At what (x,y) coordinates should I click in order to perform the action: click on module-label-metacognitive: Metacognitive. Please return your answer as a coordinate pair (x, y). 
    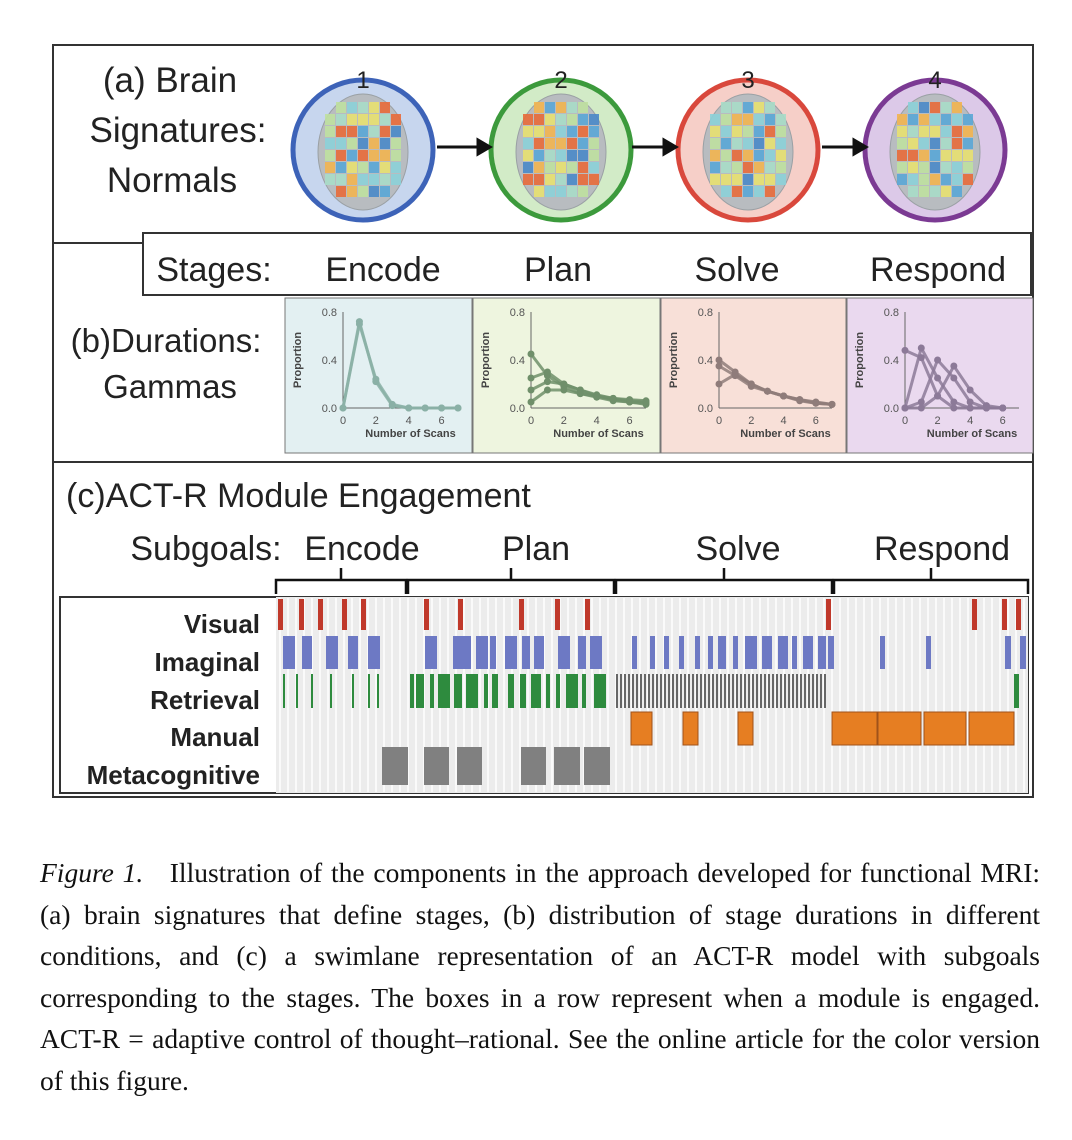
    Looking at the image, I should click on (173, 775).